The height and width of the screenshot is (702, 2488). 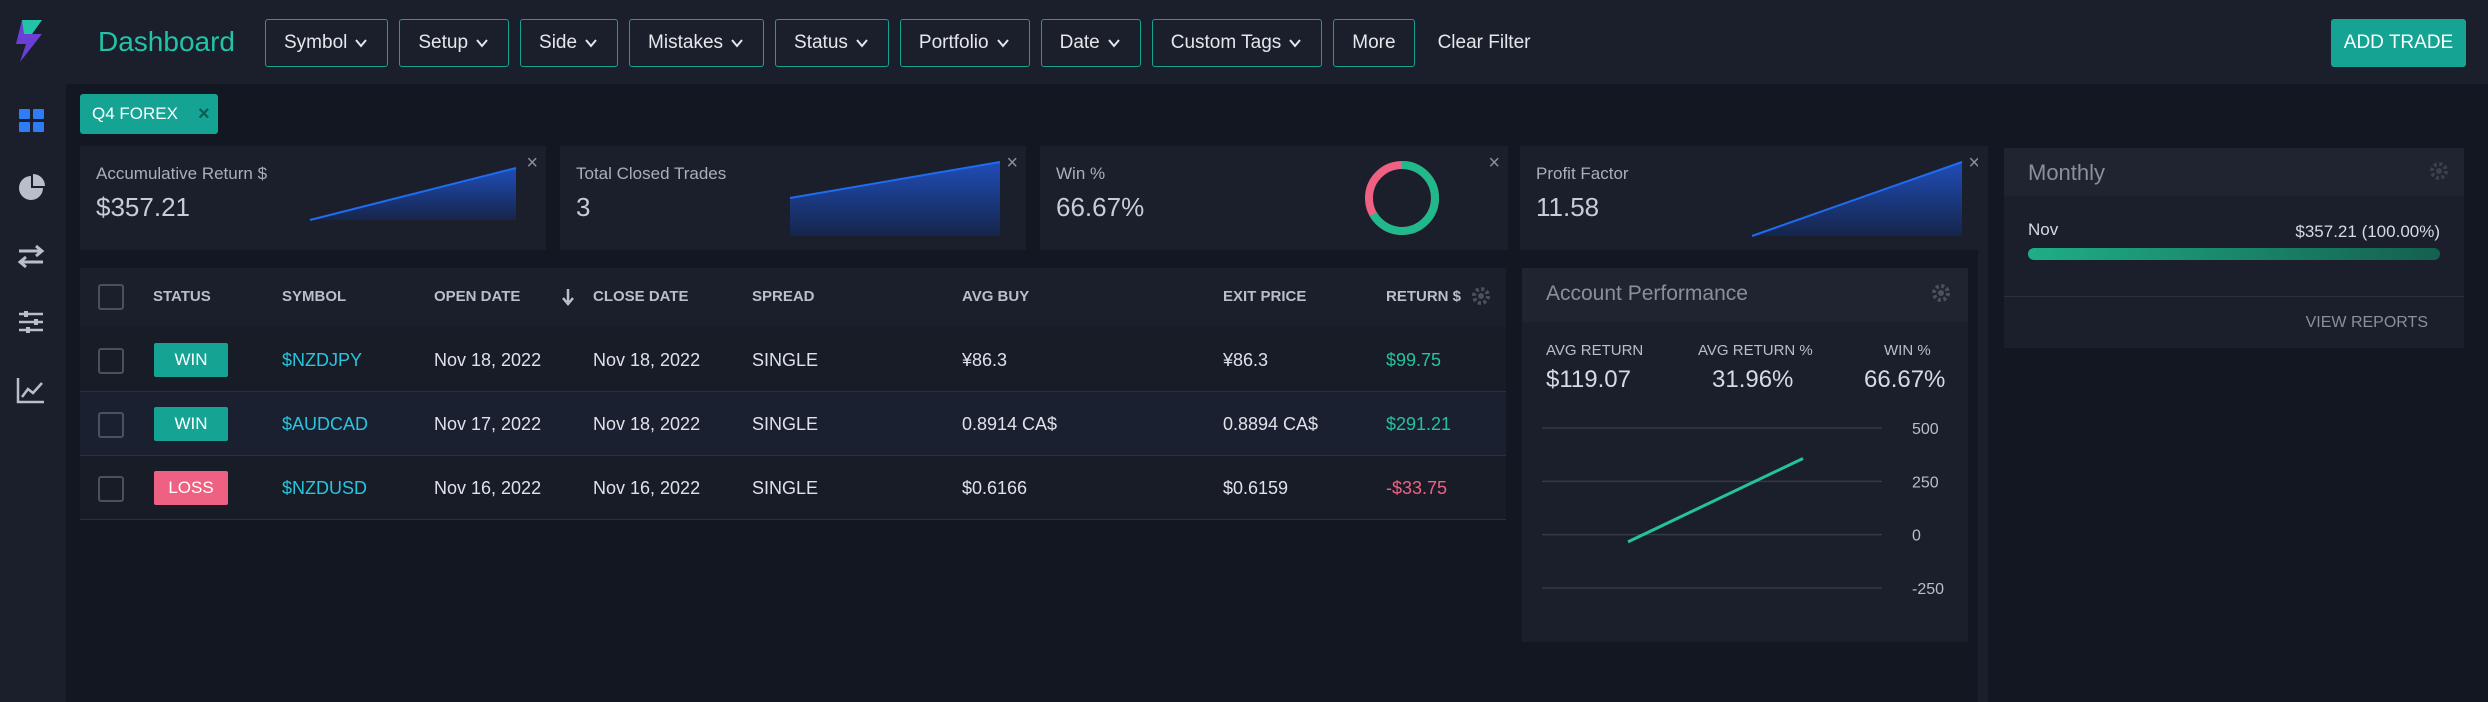 What do you see at coordinates (647, 360) in the screenshot?
I see `close-date: Nov 18, 2022` at bounding box center [647, 360].